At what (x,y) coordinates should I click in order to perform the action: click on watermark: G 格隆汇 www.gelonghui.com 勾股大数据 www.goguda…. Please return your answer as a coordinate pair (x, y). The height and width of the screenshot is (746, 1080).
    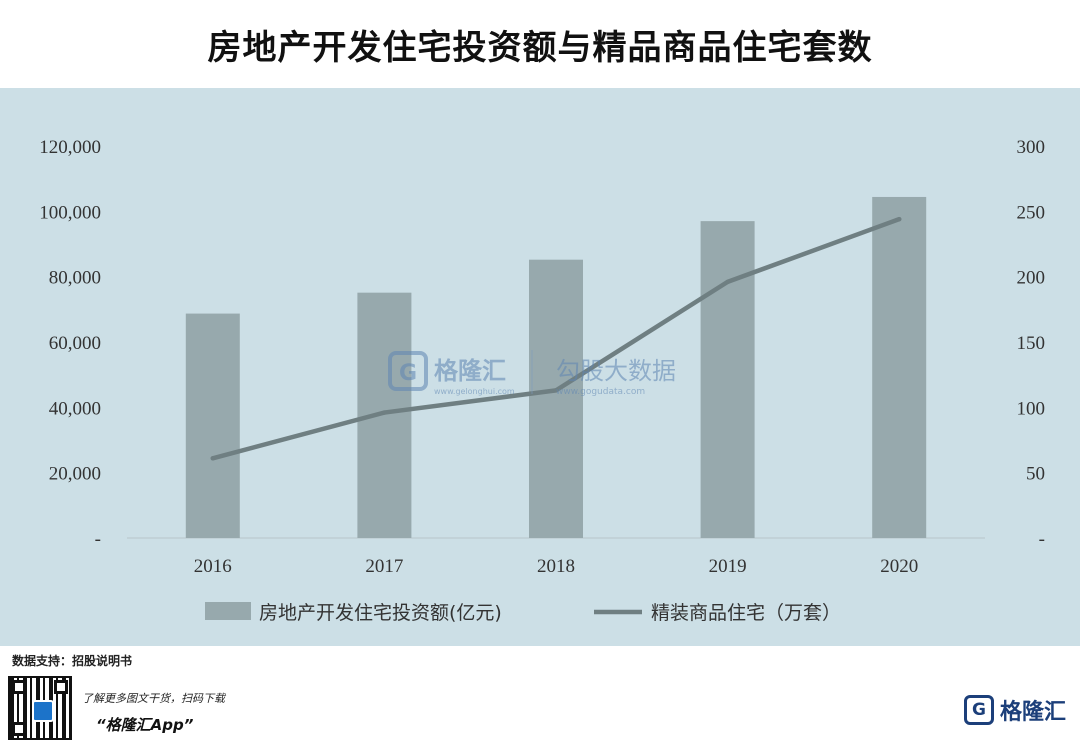
    Looking at the image, I should click on (532, 373).